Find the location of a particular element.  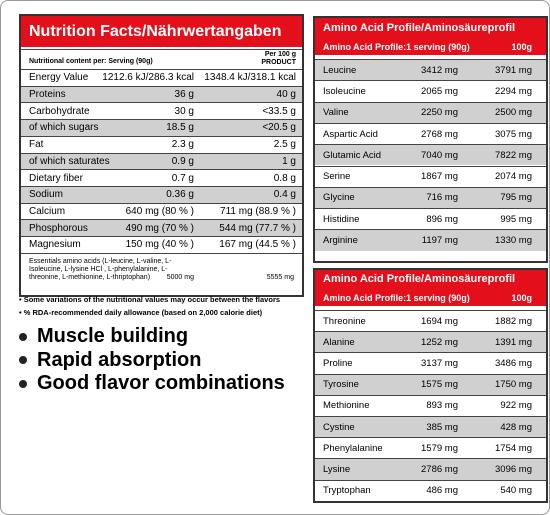

nutrient-row: of which sugars 18.5 g <20.5 g is located at coordinates (161, 127).